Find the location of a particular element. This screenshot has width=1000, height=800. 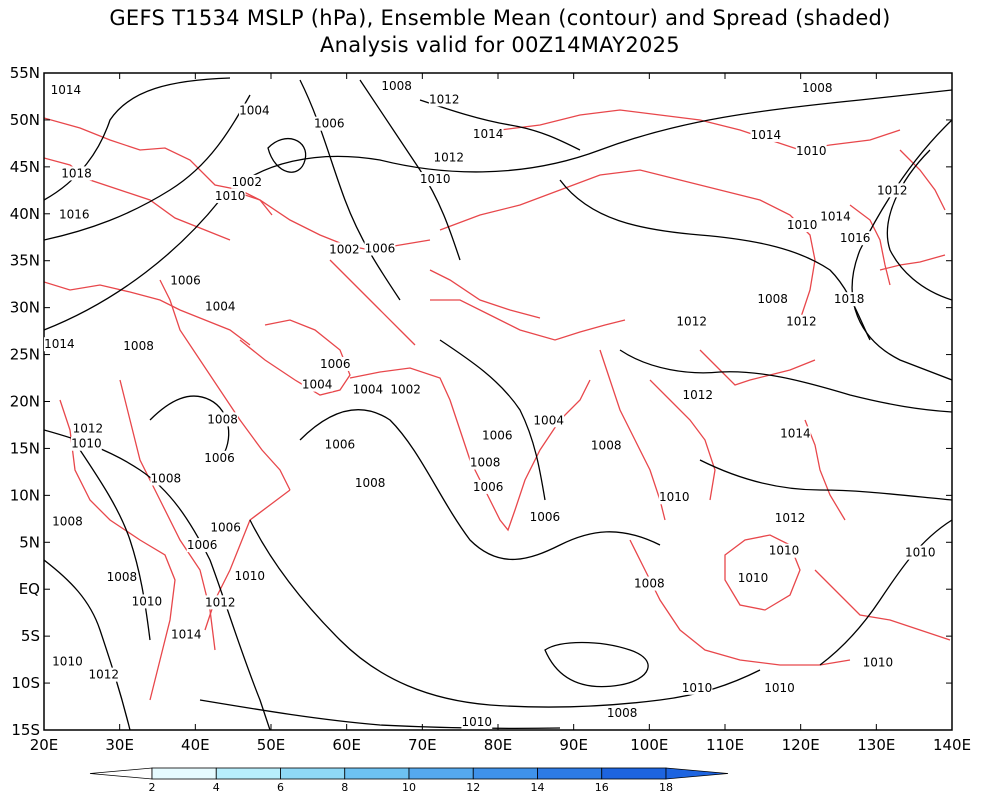

colorbar-high-arrow is located at coordinates (697, 773).